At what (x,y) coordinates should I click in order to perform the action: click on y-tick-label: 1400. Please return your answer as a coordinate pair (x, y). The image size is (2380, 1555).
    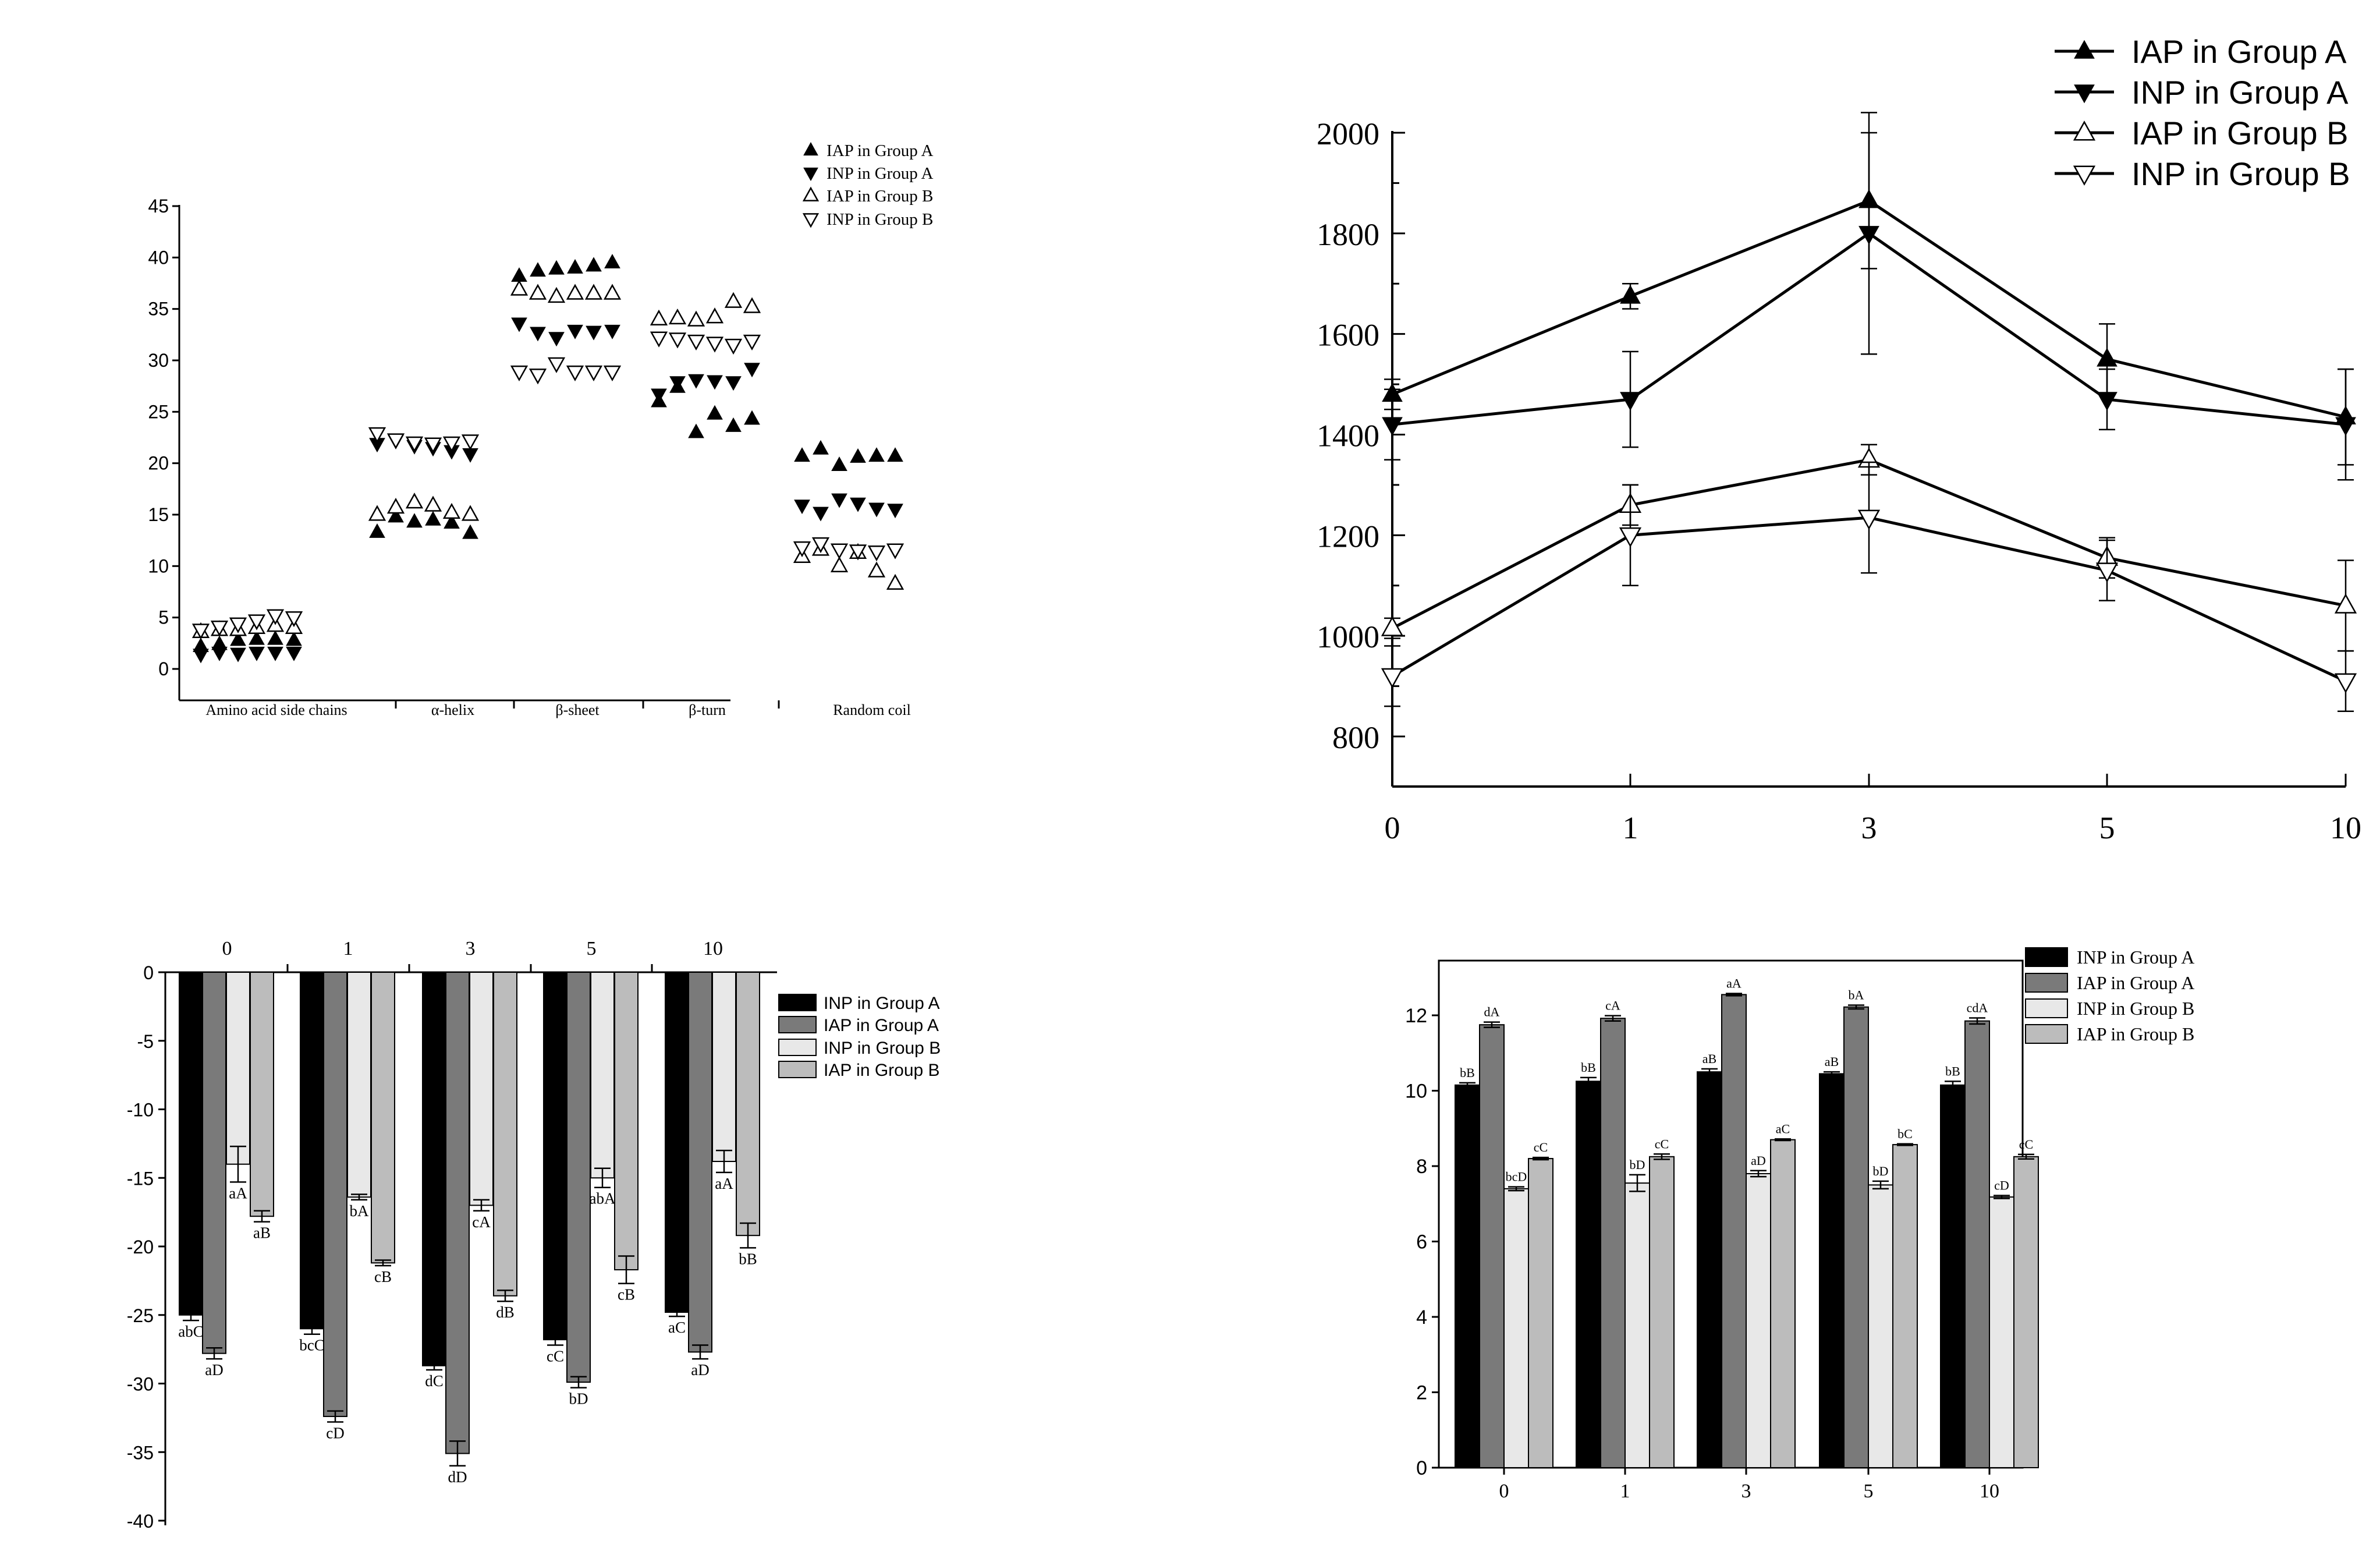
    Looking at the image, I should click on (1348, 436).